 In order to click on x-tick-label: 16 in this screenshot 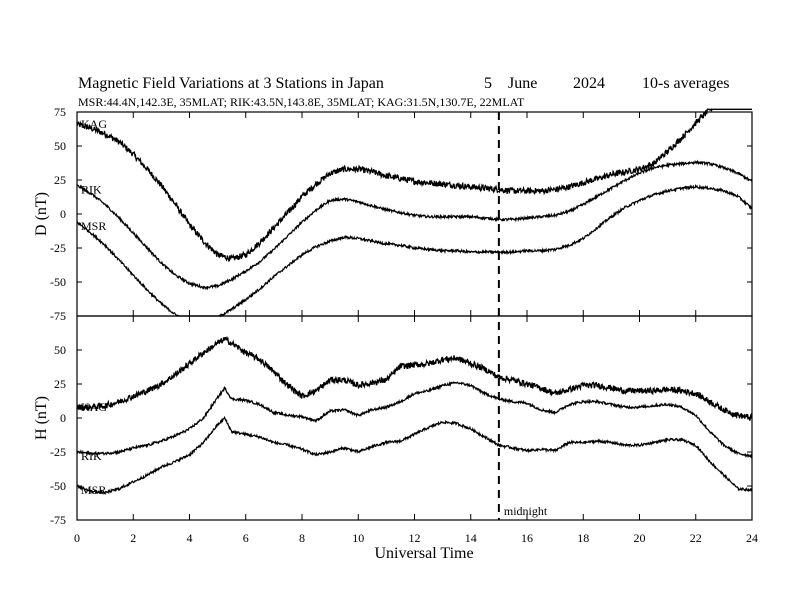, I will do `click(527, 538)`.